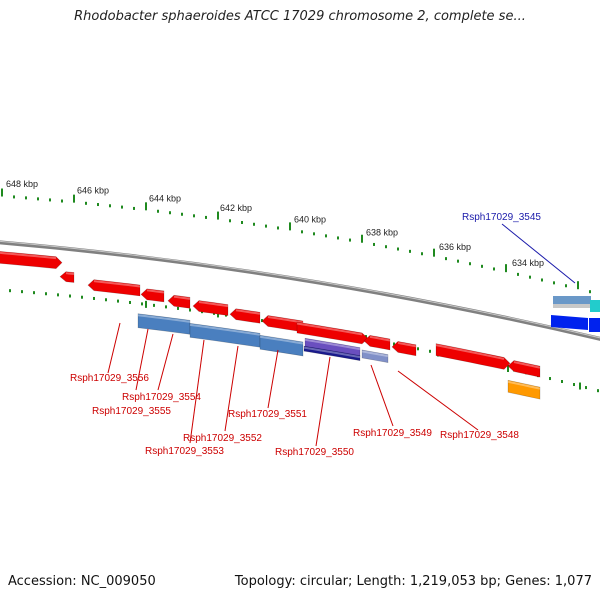  What do you see at coordinates (267, 414) in the screenshot?
I see `gene-label: Rsph17029_3551` at bounding box center [267, 414].